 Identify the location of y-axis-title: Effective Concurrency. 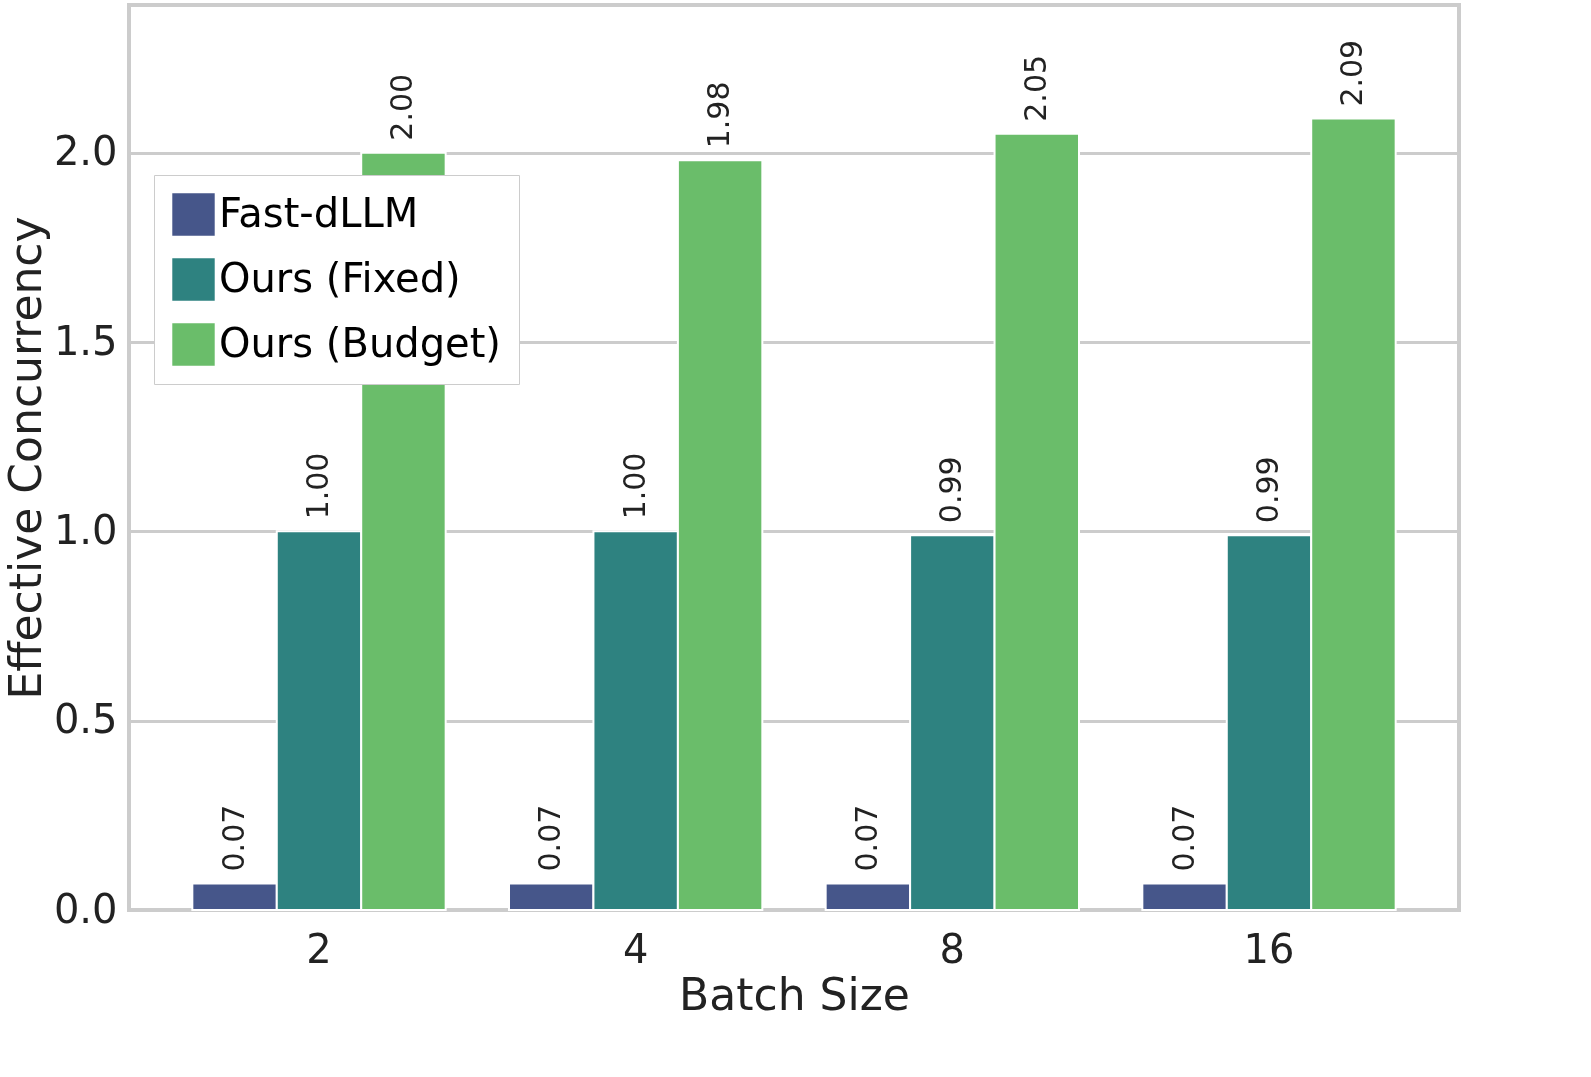
(25, 458).